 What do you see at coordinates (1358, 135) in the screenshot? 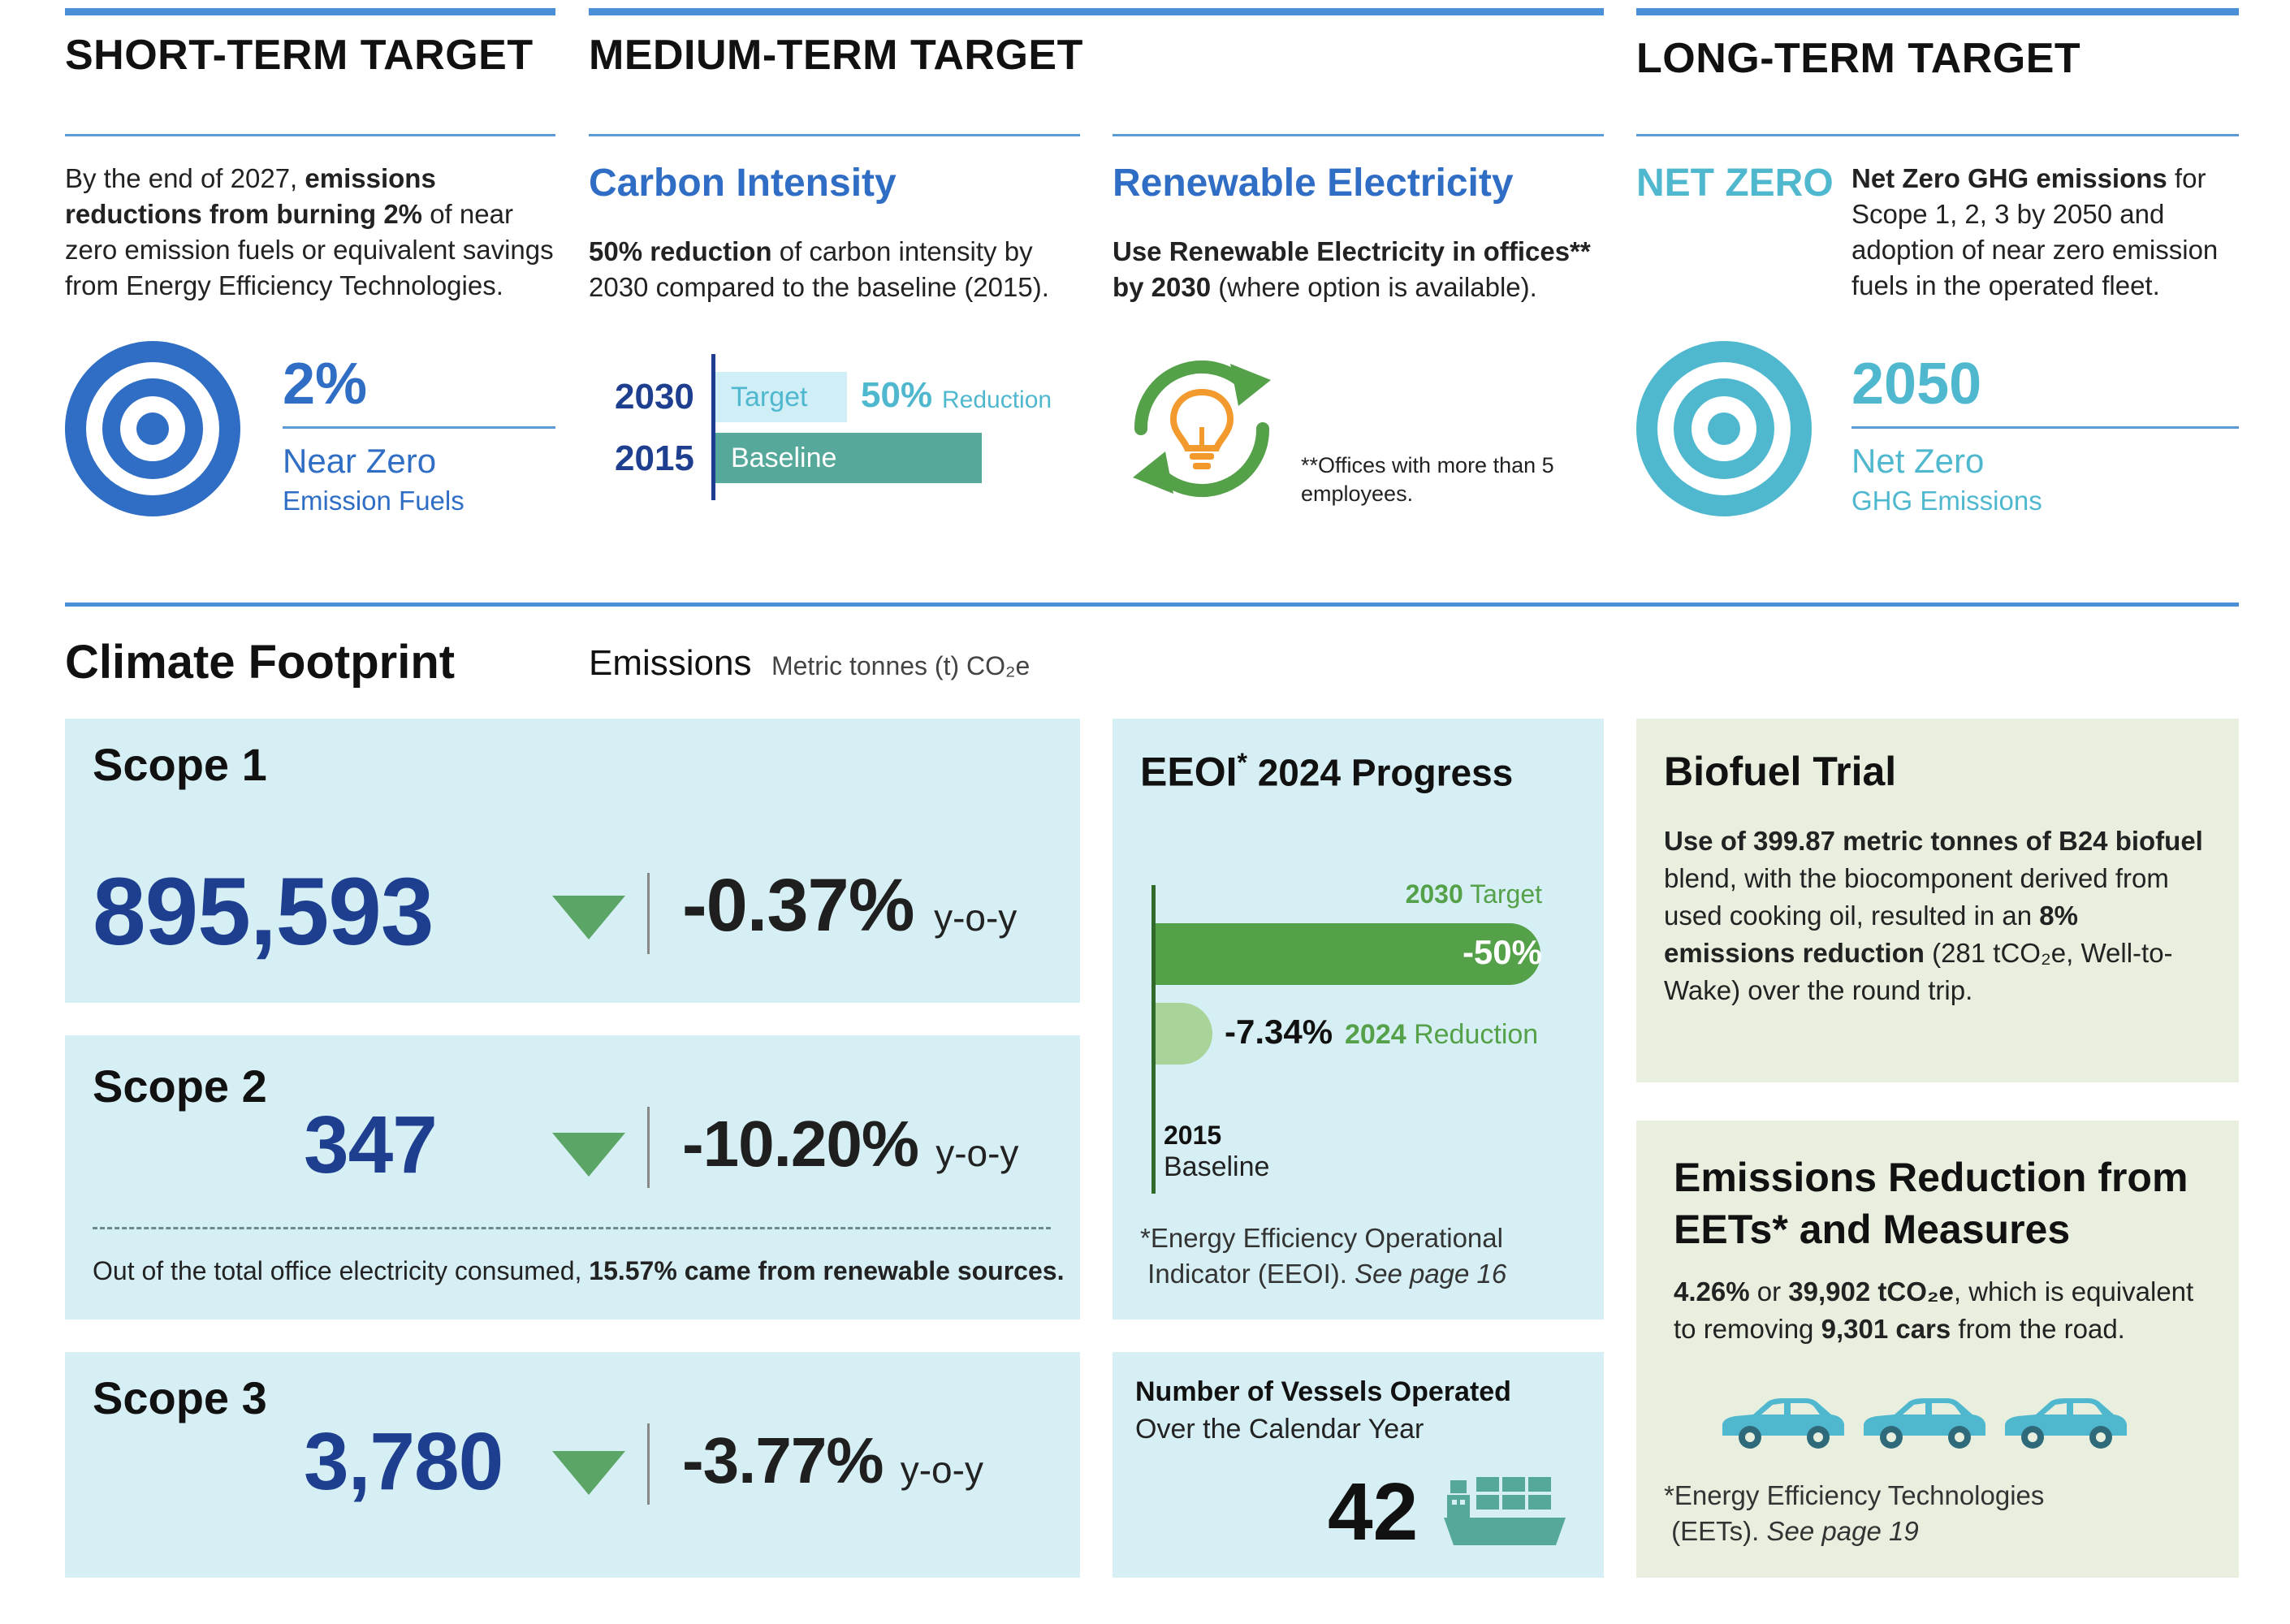
I see `renewable-divider` at bounding box center [1358, 135].